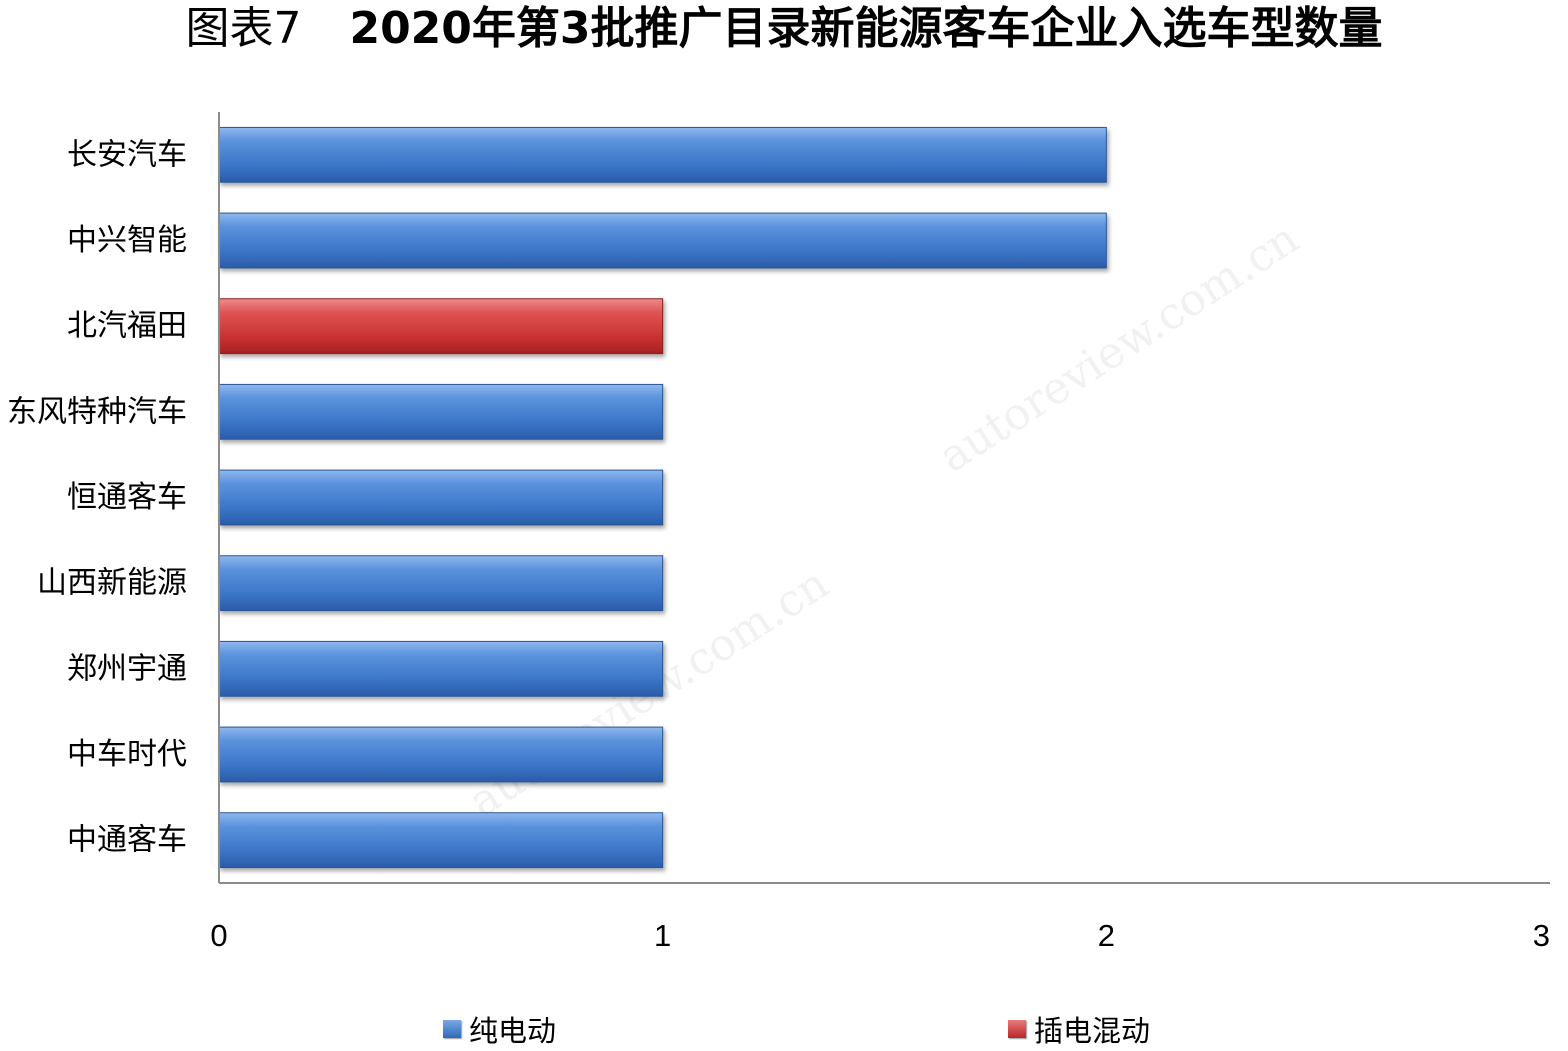 The width and height of the screenshot is (1568, 1051). I want to click on x-tick-labels: 0 1 2 3, so click(880, 935).